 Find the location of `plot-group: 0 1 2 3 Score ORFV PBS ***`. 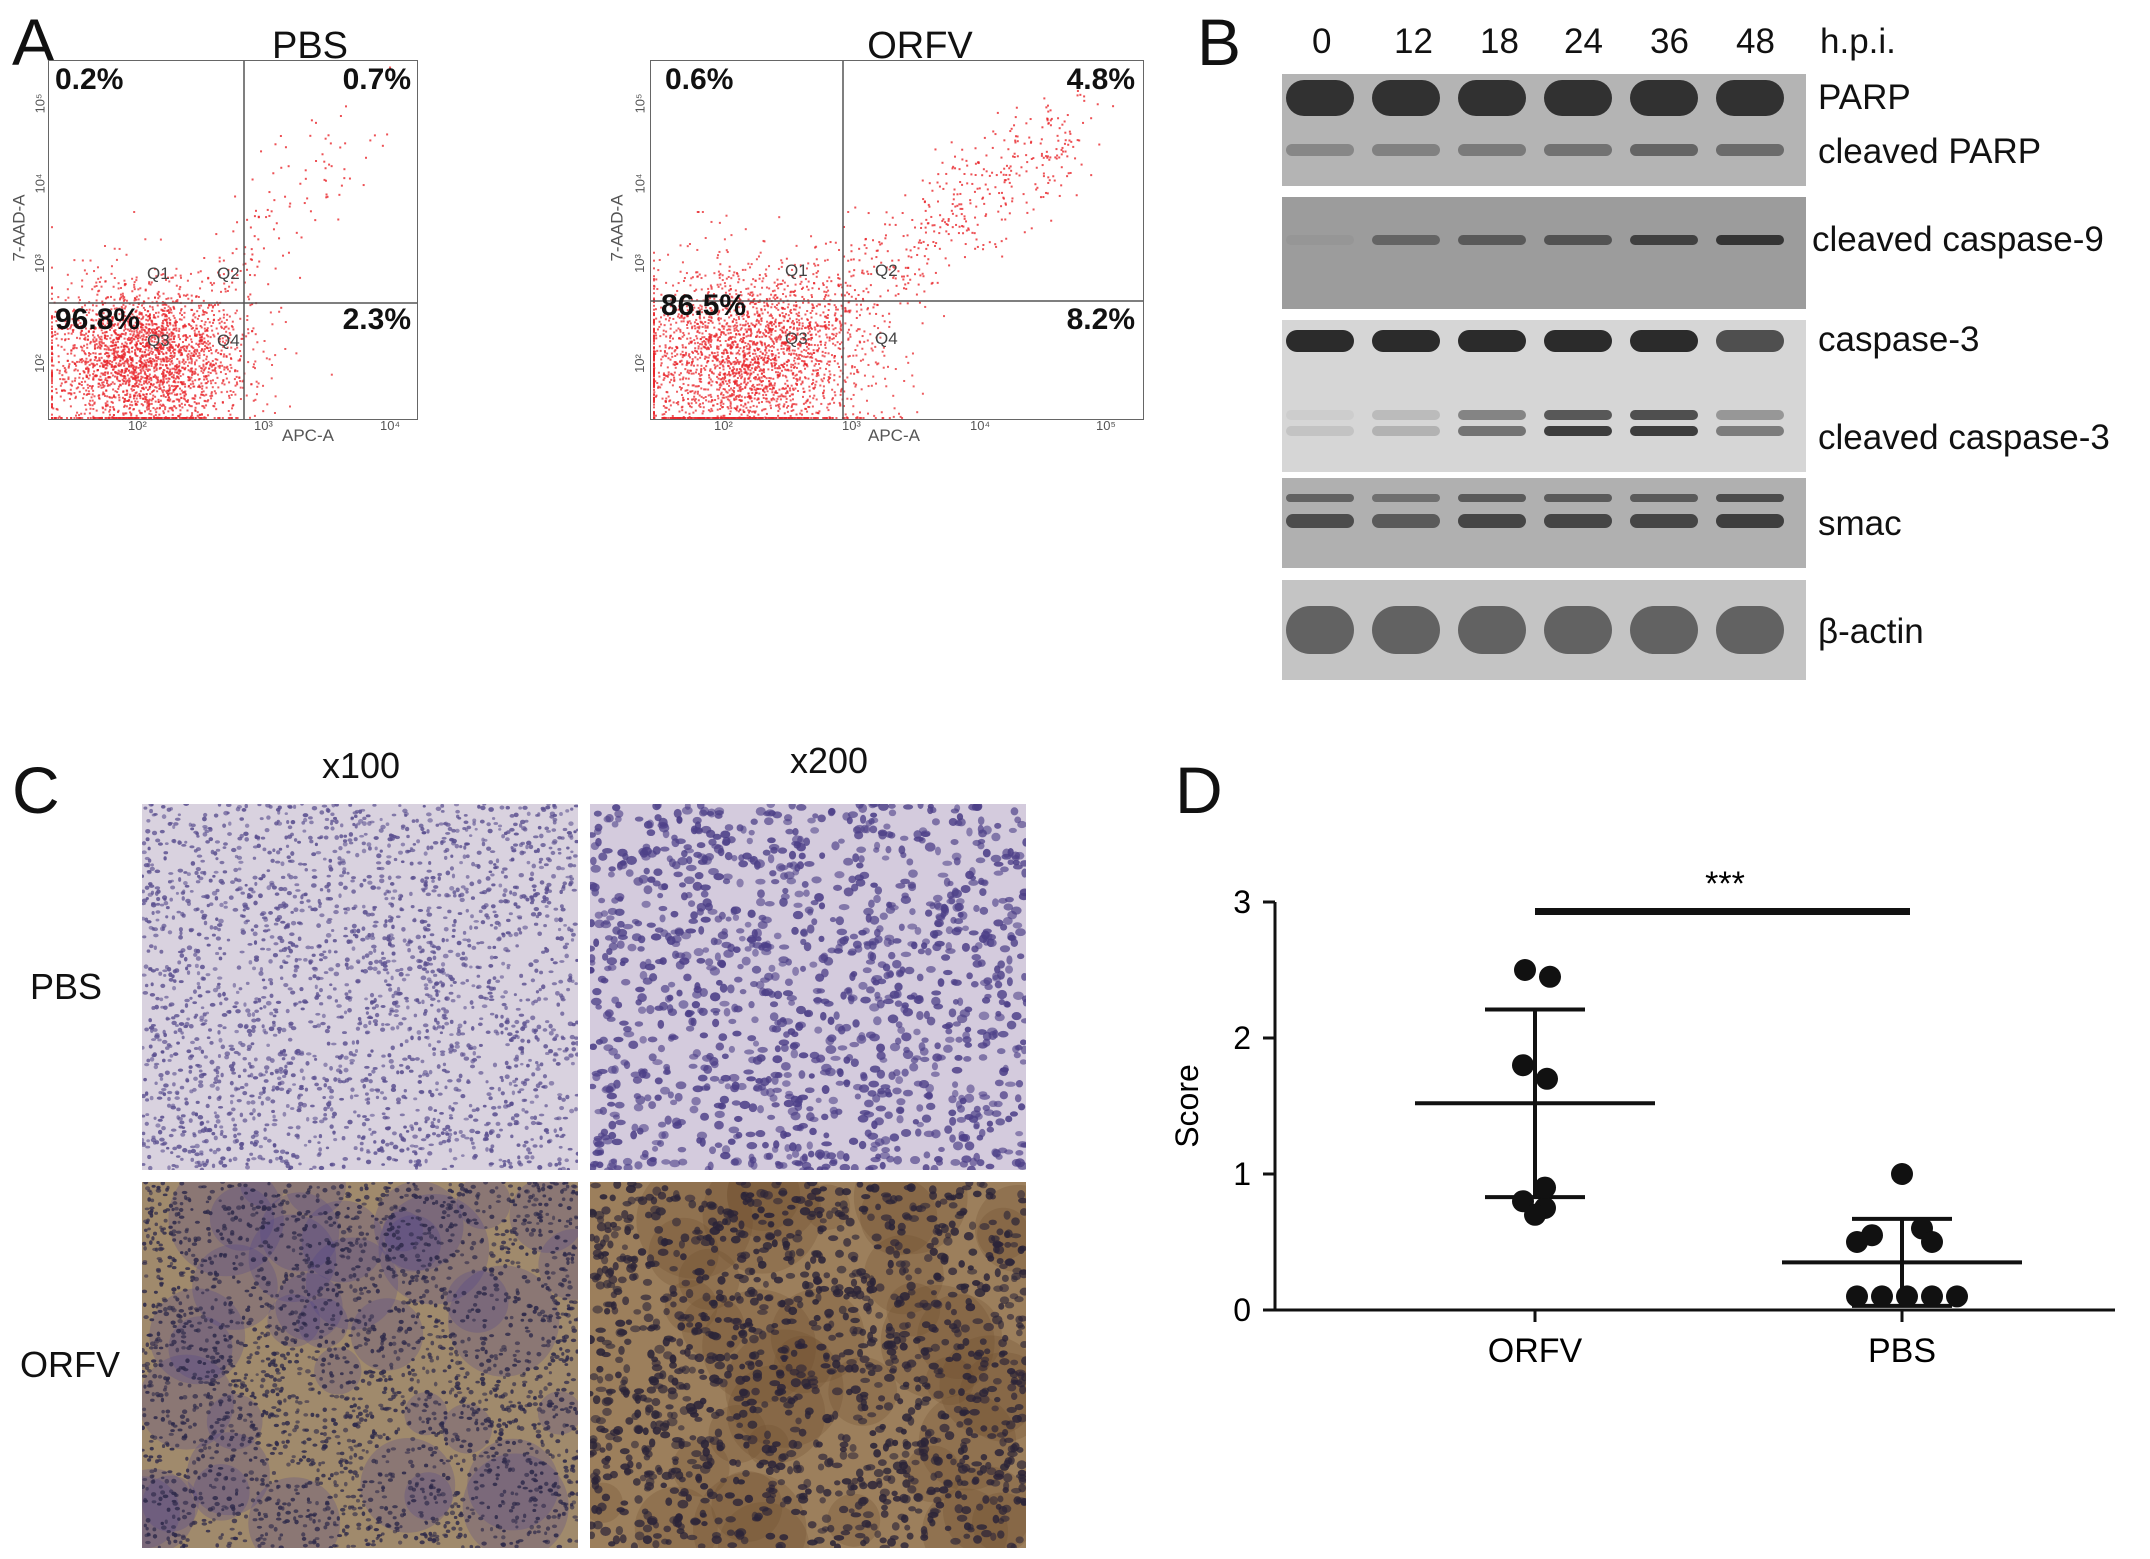

plot-group: 0 1 2 3 Score ORFV PBS *** is located at coordinates (1642, 1117).